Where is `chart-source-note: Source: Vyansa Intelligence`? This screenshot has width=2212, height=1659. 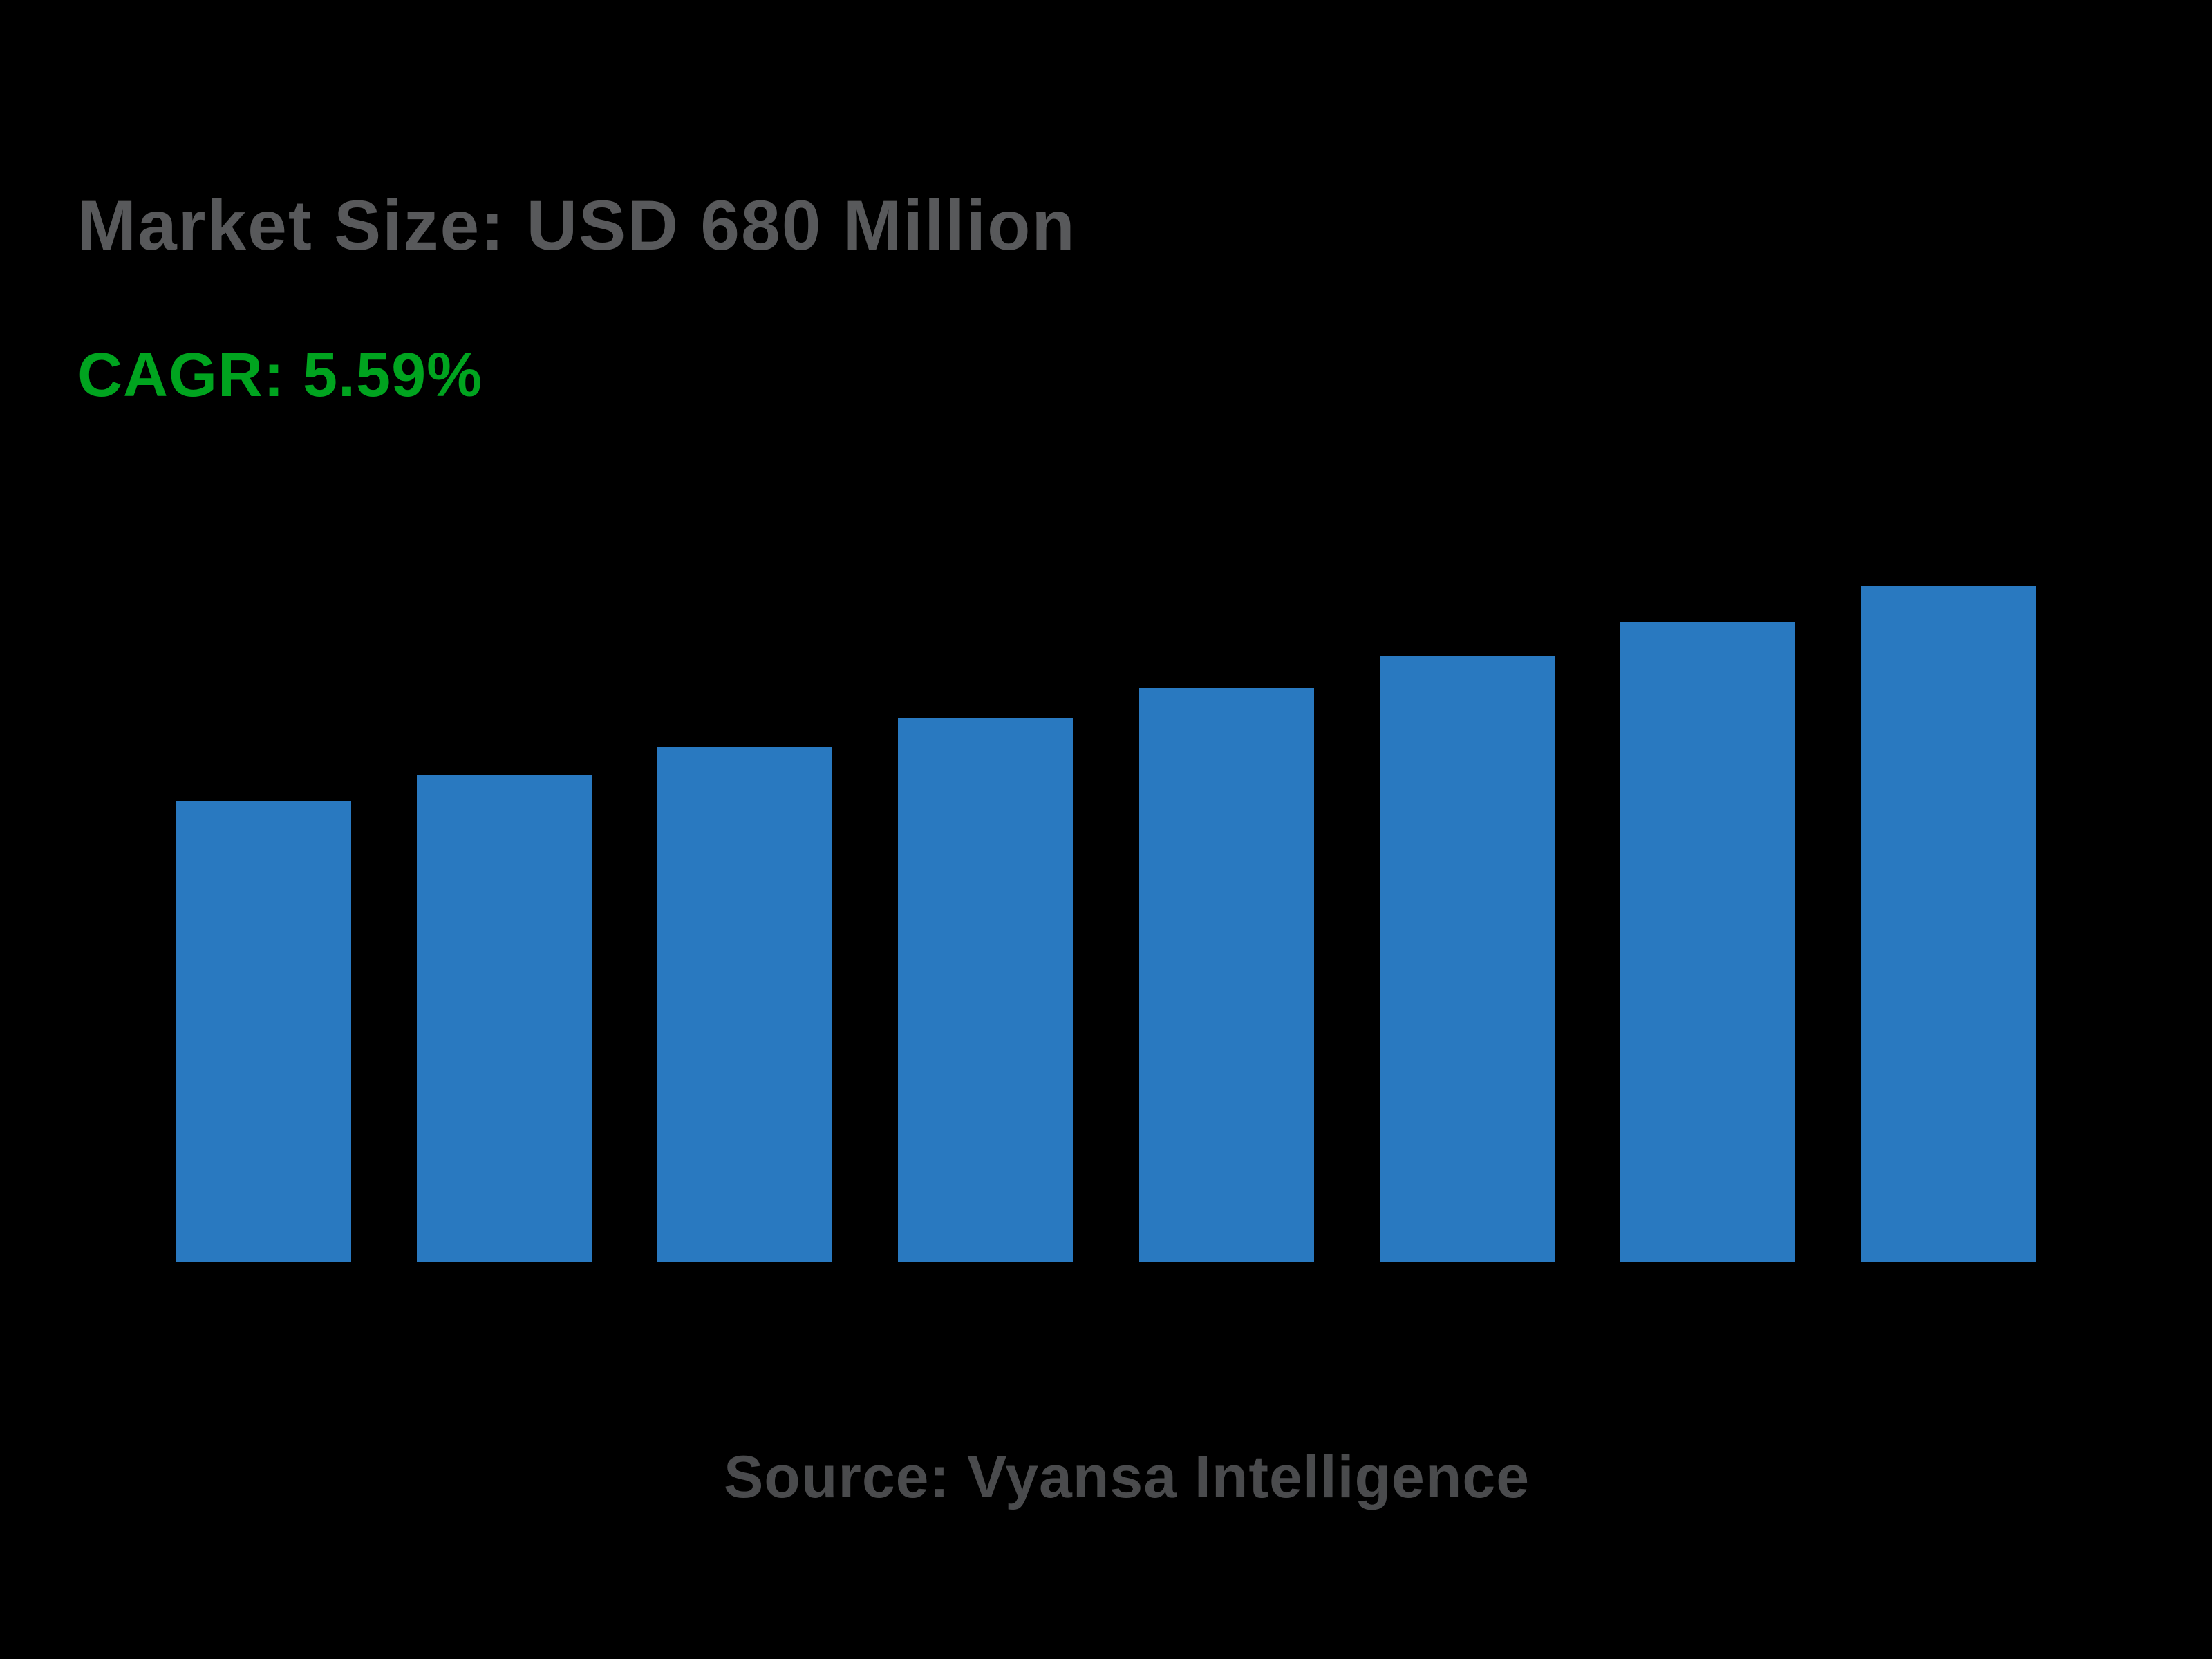
chart-source-note: Source: Vyansa Intelligence is located at coordinates (1126, 1477).